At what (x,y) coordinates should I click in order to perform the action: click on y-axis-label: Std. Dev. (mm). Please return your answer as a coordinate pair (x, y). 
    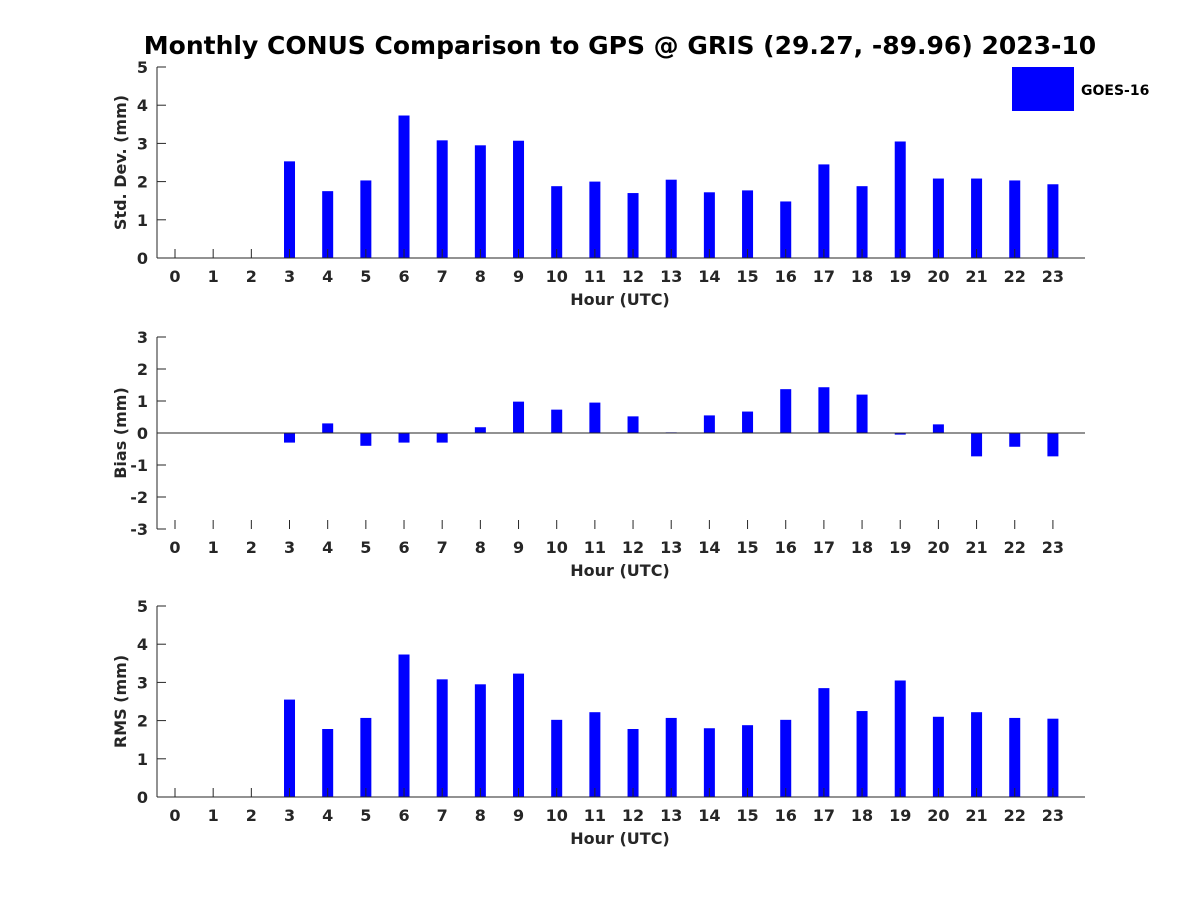
    Looking at the image, I should click on (120, 162).